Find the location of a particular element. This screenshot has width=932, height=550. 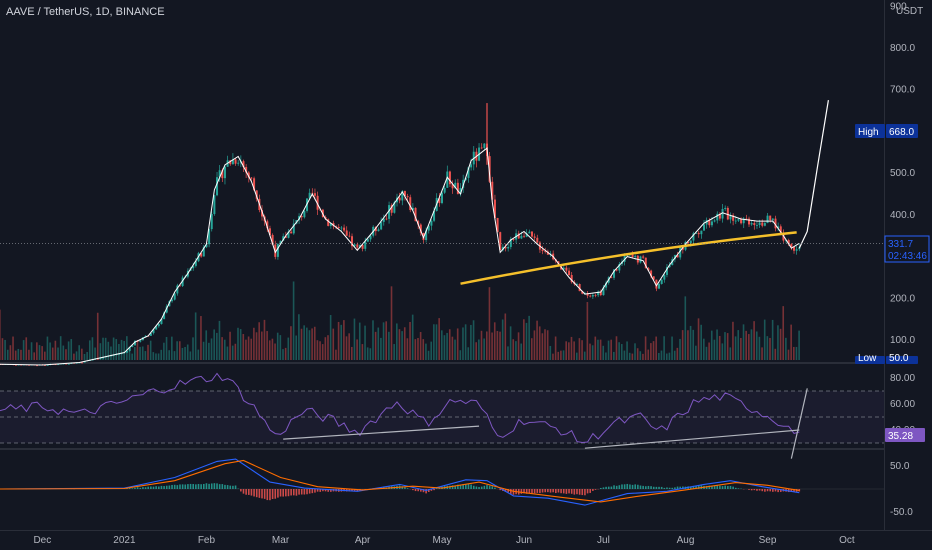

macd-pane is located at coordinates (442, 482).